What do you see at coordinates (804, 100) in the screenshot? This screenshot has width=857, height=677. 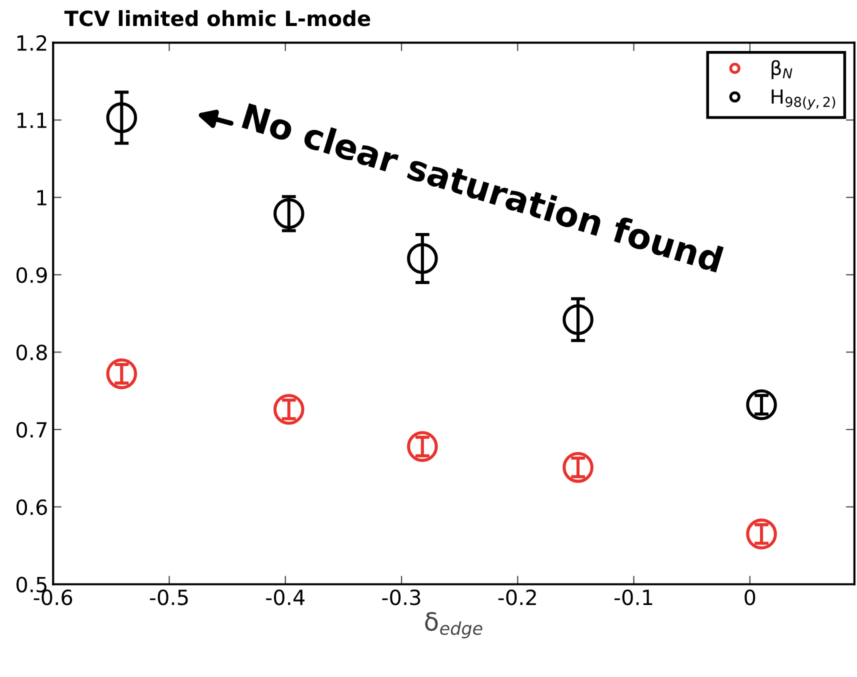 I see `legend-label: H$_{98(y,2)}$` at bounding box center [804, 100].